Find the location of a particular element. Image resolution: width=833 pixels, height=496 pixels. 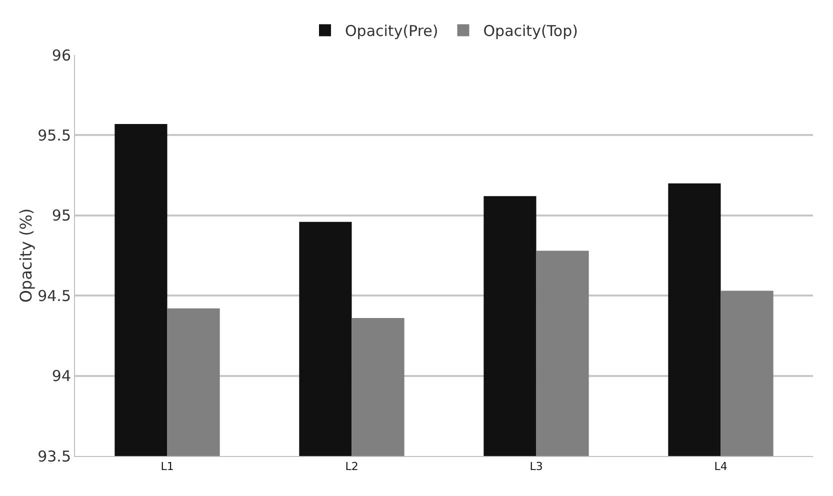

y-tick-label: 93.5 is located at coordinates (54, 456).